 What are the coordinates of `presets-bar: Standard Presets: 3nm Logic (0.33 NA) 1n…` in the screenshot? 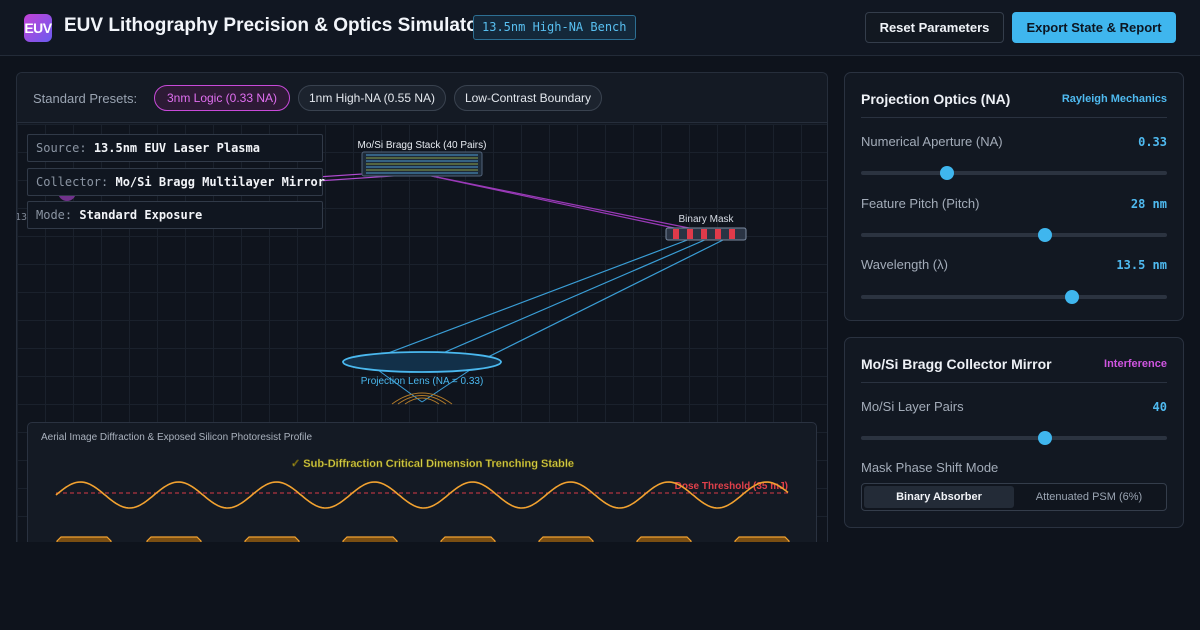 It's located at (422, 98).